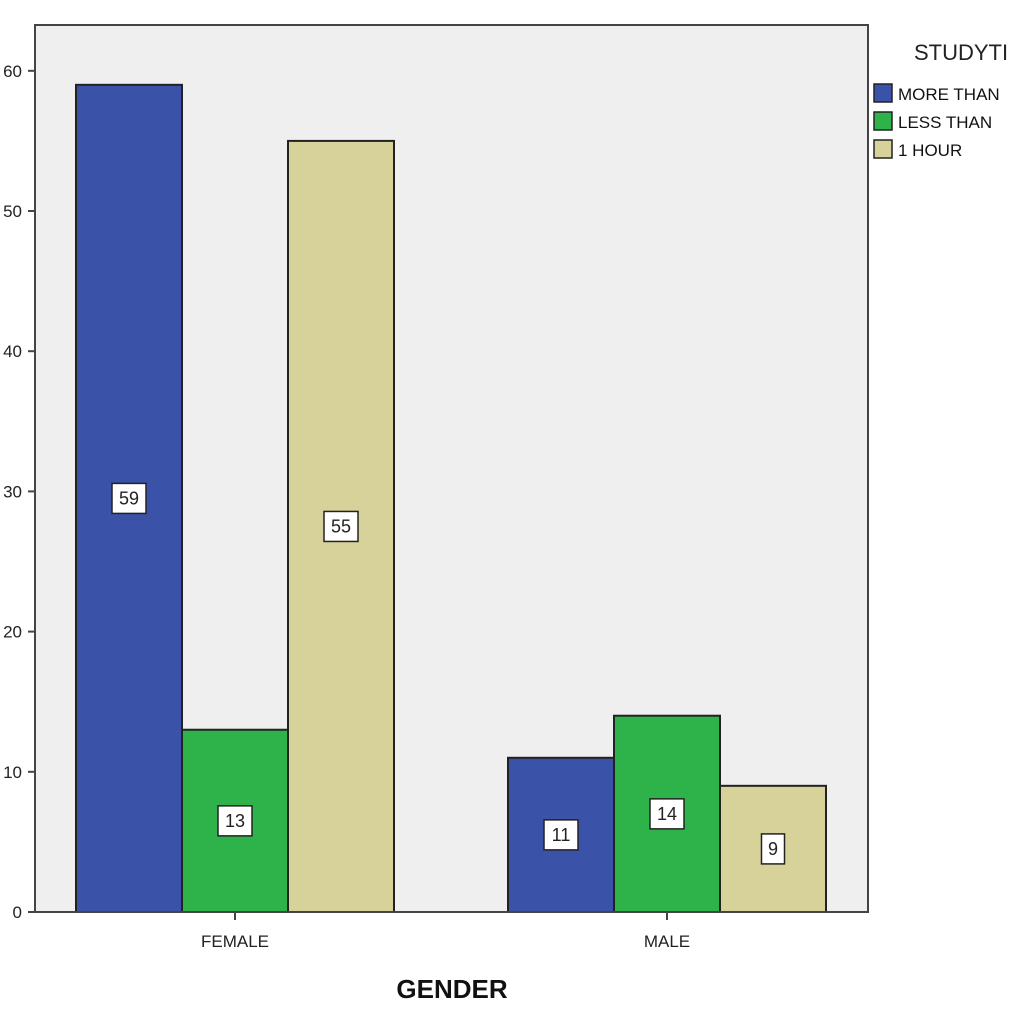  Describe the element at coordinates (445, 931) in the screenshot. I see `x-ticks-group: FEMALE MALE` at that location.